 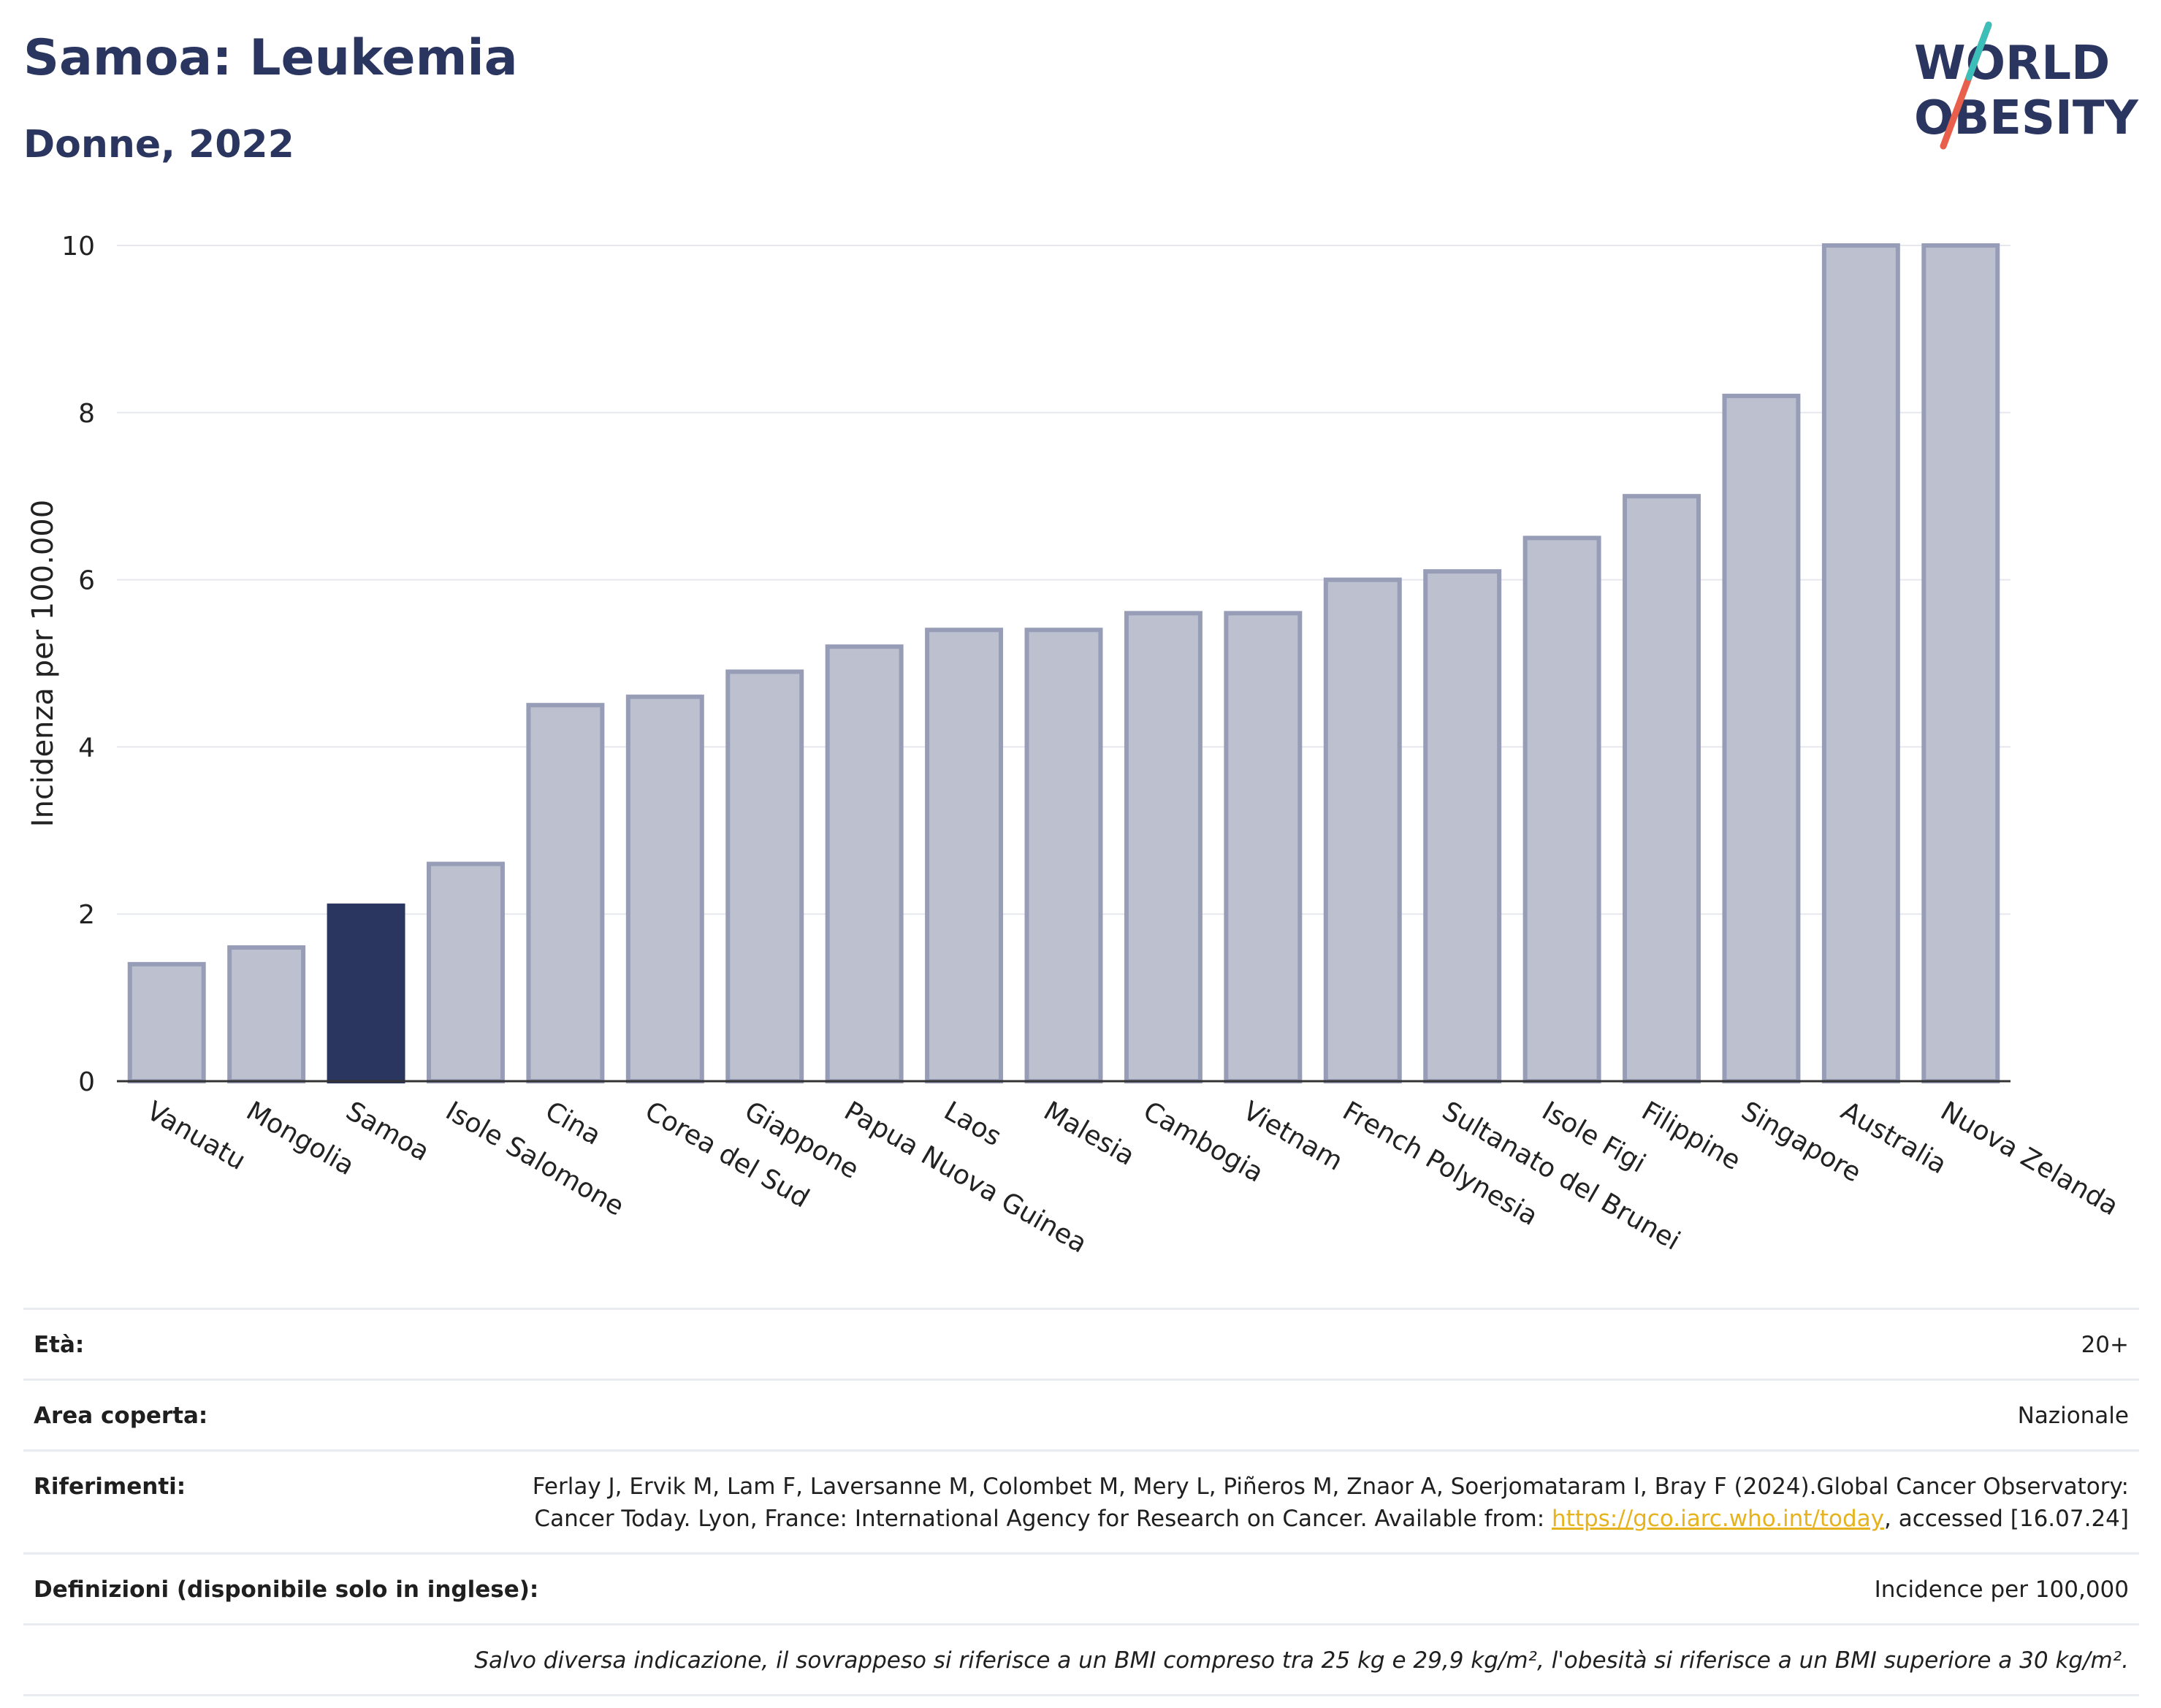 I want to click on info-row-area: Area coperta: Nazionale, so click(x=1081, y=1414).